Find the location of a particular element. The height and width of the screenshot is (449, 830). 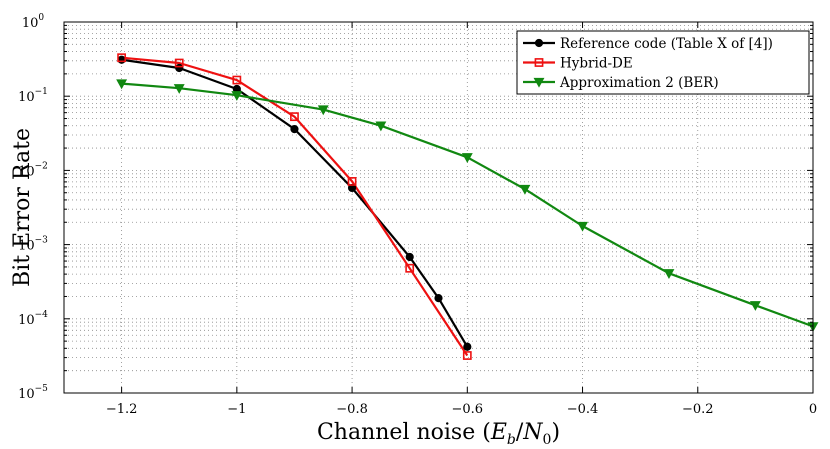

y-tick-label: 10⁻¹ is located at coordinates (33, 96).